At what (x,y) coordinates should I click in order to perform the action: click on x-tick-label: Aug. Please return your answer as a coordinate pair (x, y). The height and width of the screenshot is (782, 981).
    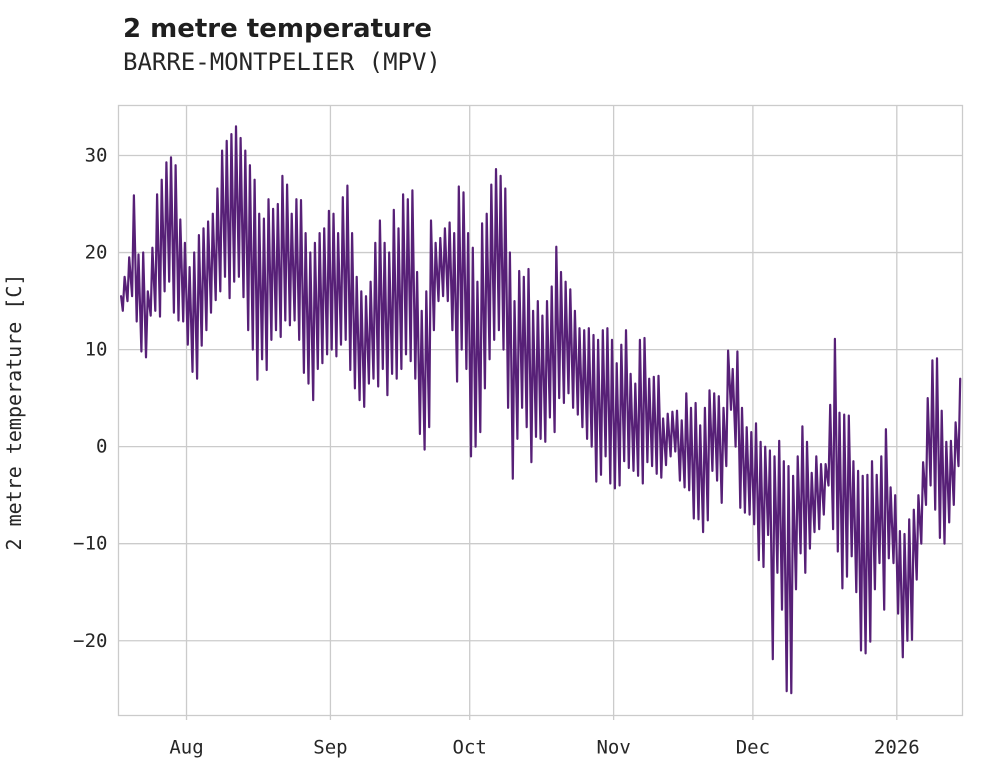
    Looking at the image, I should click on (186, 748).